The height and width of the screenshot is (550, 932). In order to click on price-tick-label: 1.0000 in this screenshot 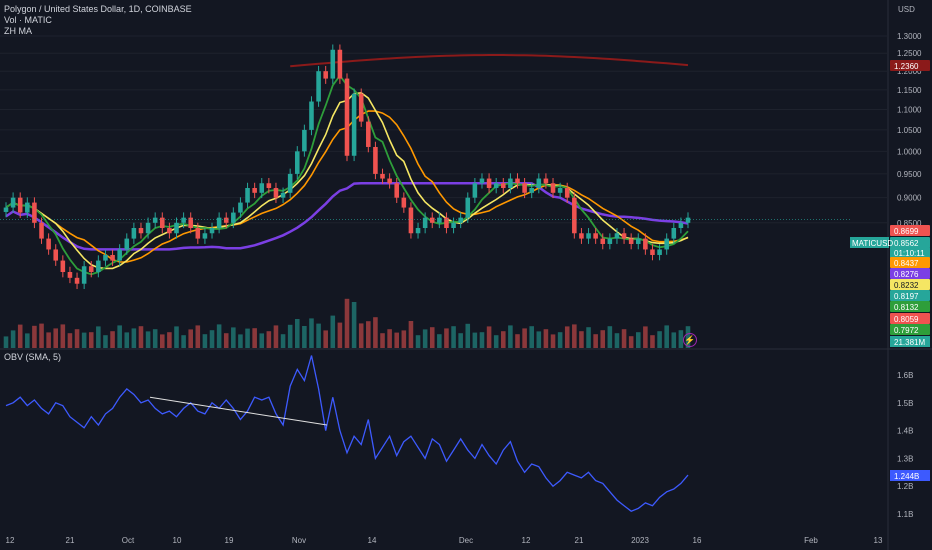, I will do `click(909, 151)`.